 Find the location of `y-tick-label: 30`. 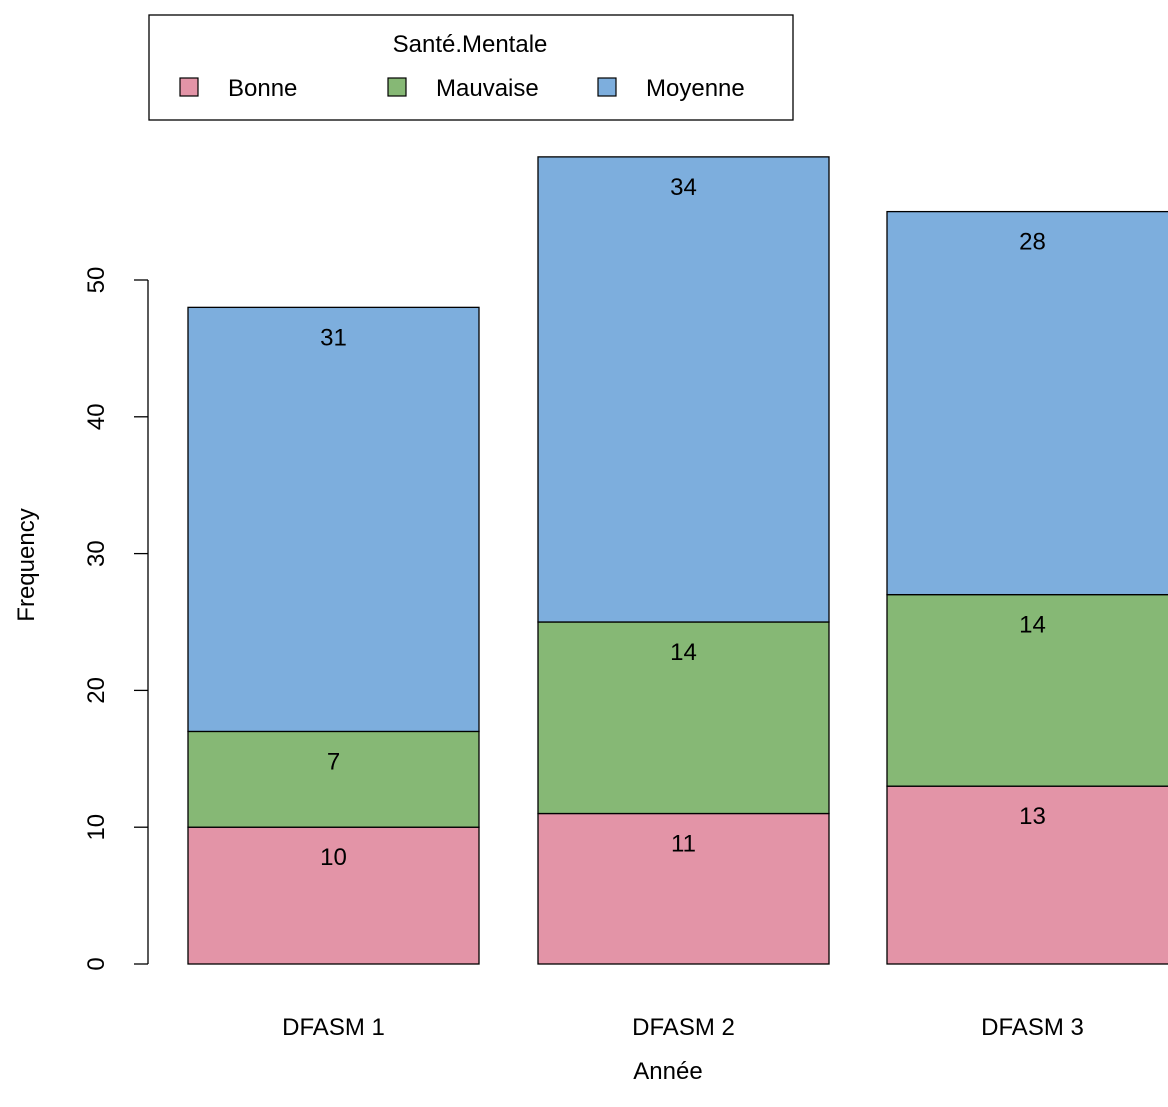

y-tick-label: 30 is located at coordinates (96, 553).